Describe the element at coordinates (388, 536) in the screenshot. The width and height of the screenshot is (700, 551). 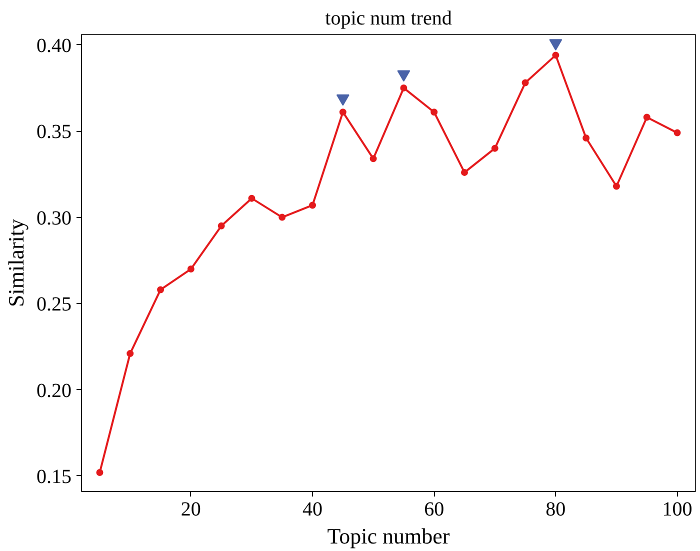
I see `x-axis-title: Topic number` at that location.